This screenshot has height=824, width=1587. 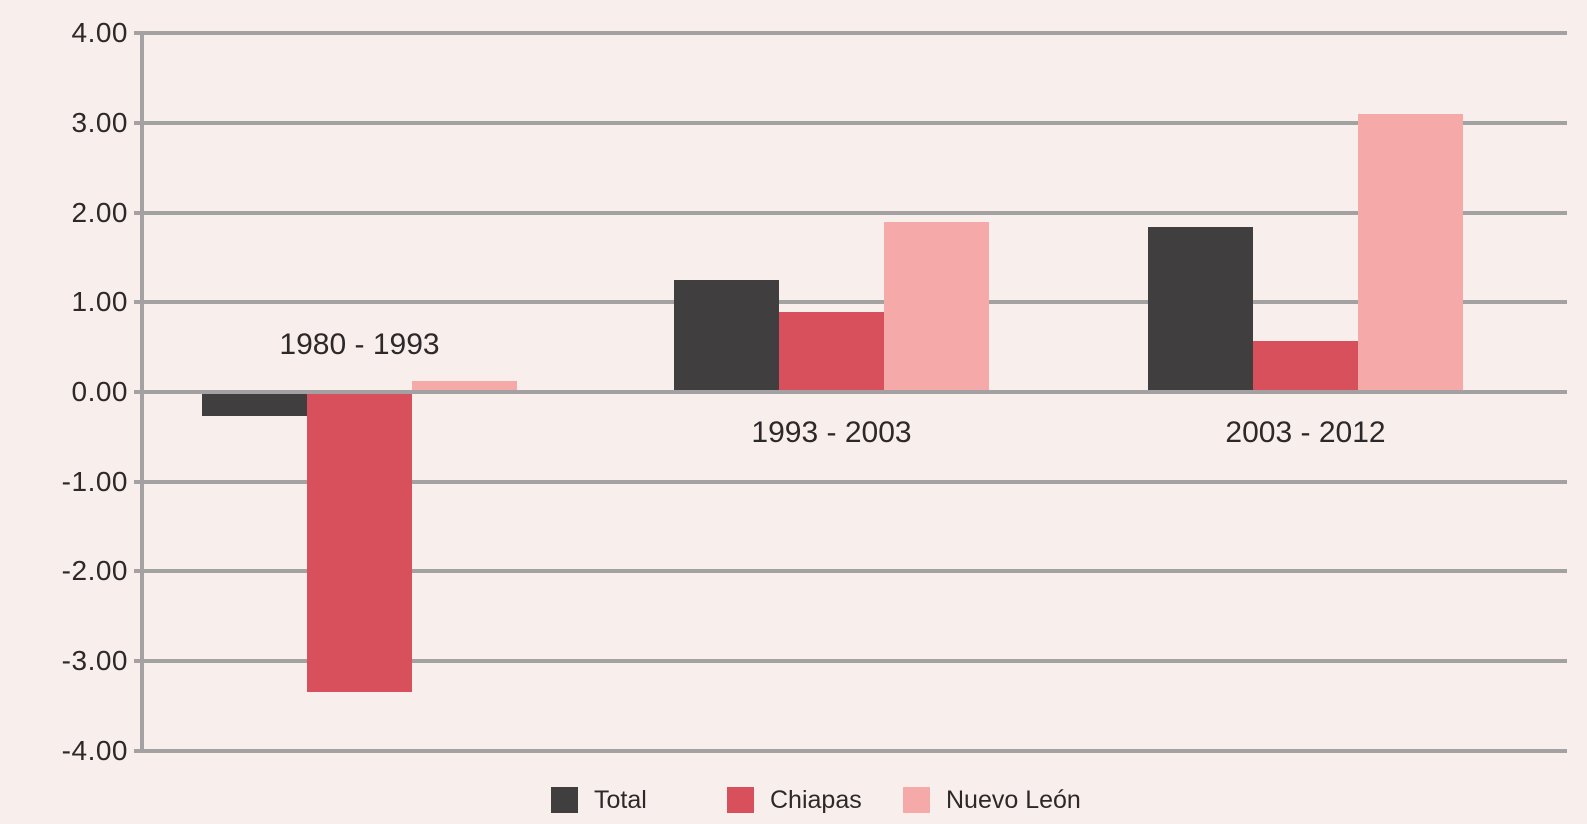 I want to click on y-tick-label: 1.00, so click(x=99, y=302).